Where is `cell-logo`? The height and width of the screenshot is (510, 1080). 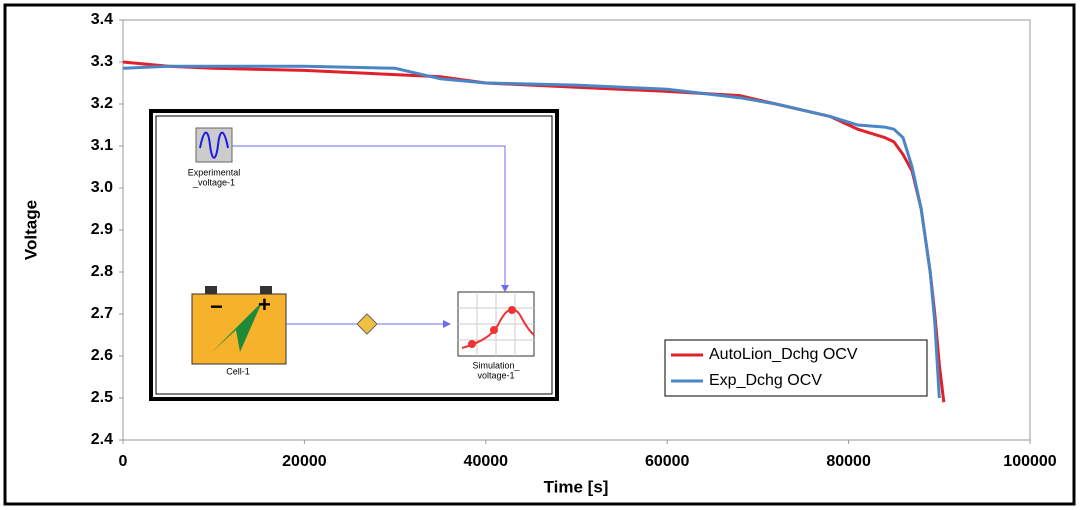 cell-logo is located at coordinates (237, 327).